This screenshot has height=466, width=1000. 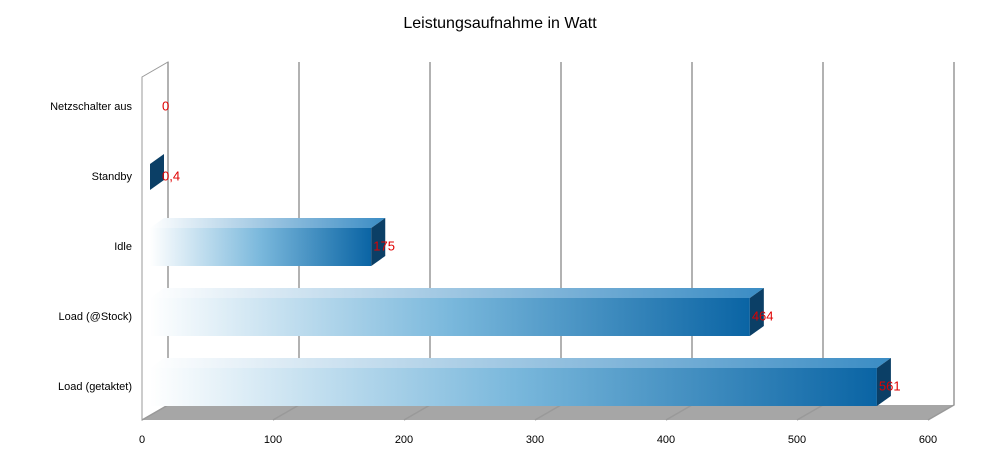 I want to click on data-label: 0, so click(x=165, y=105).